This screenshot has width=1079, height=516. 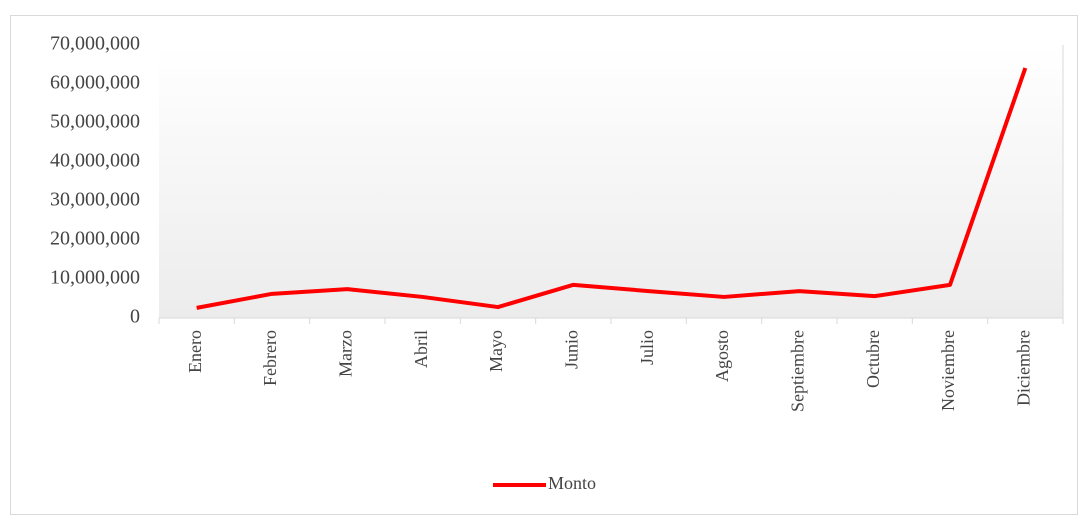 I want to click on x-tick-label: Mayo, so click(x=496, y=351).